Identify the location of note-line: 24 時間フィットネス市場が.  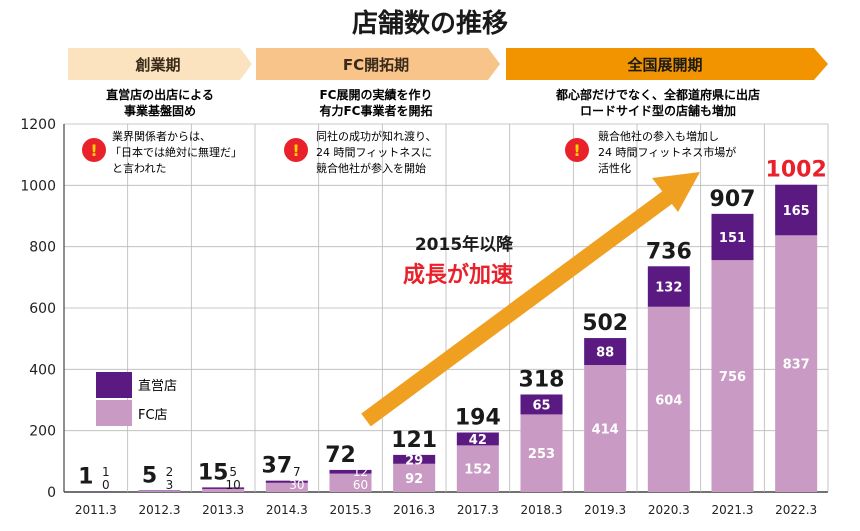
(667, 152).